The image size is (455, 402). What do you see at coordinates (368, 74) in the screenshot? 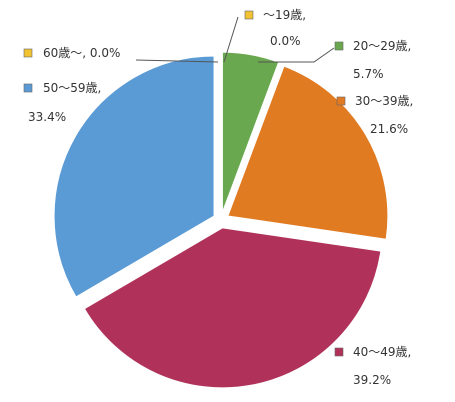
I see `data-label-value: 5.7%` at bounding box center [368, 74].